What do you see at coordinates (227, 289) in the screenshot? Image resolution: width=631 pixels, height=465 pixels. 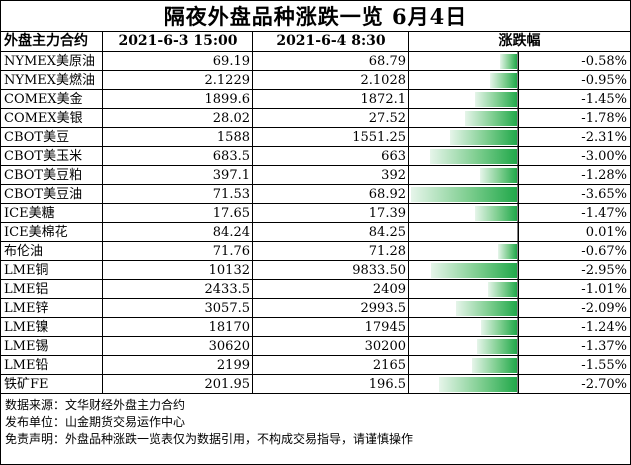 I see `price-prev: 2433.5` at bounding box center [227, 289].